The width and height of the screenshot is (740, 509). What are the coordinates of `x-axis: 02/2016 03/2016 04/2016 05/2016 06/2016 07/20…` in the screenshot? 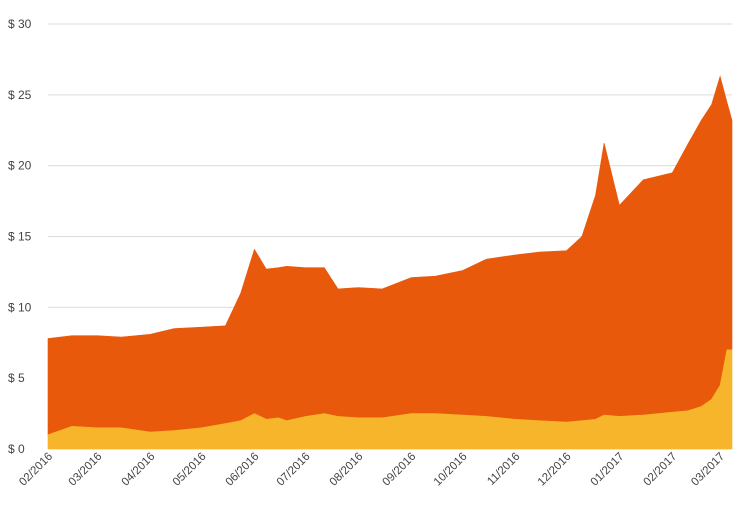 It's located at (372, 470).